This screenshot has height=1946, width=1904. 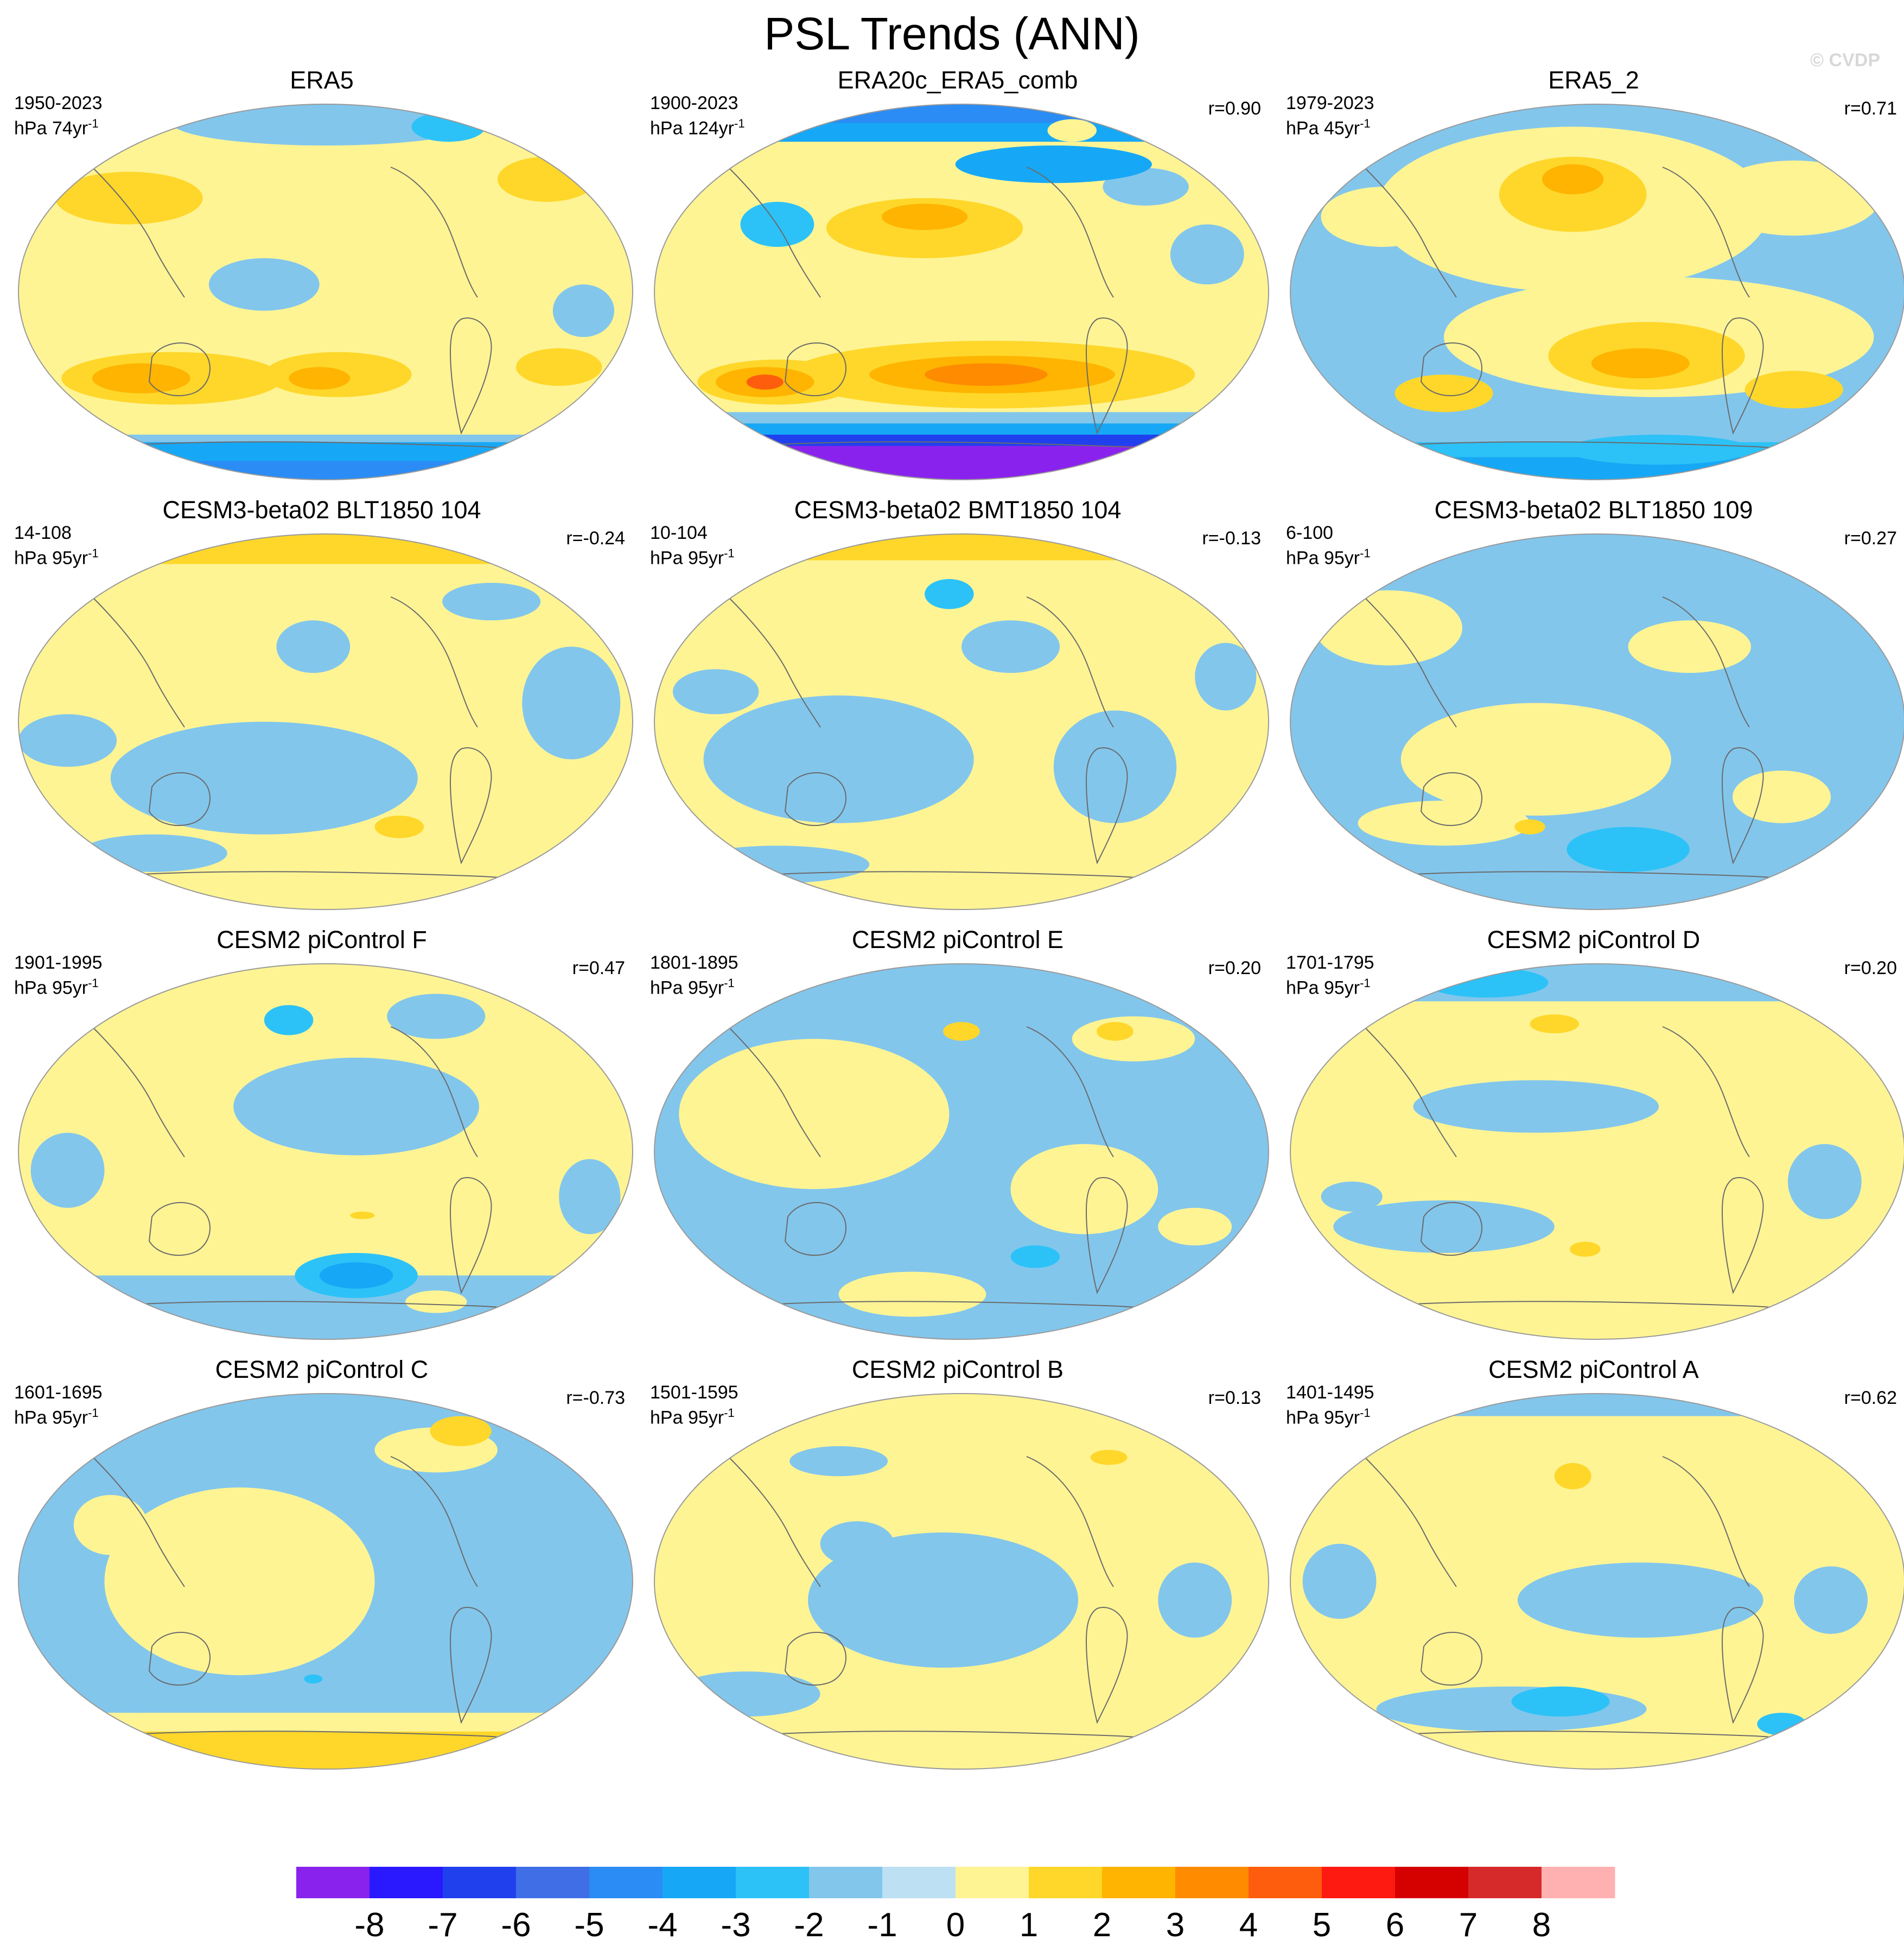 What do you see at coordinates (956, 1925) in the screenshot?
I see `colorbar-tick-label: 0` at bounding box center [956, 1925].